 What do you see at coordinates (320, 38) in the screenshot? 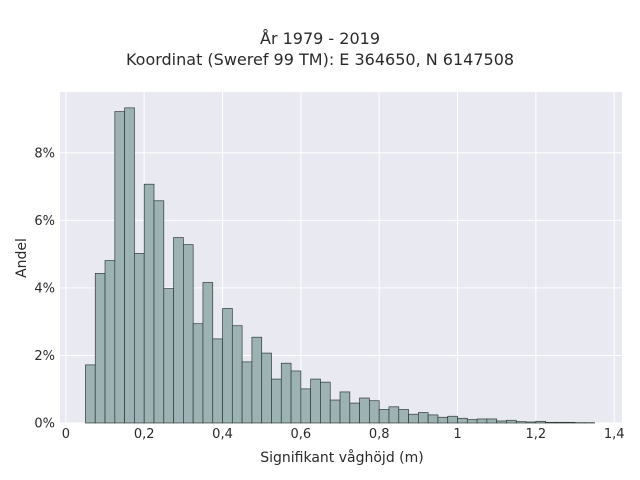
I see `chart-title-line-1: År 1979 - 2019` at bounding box center [320, 38].